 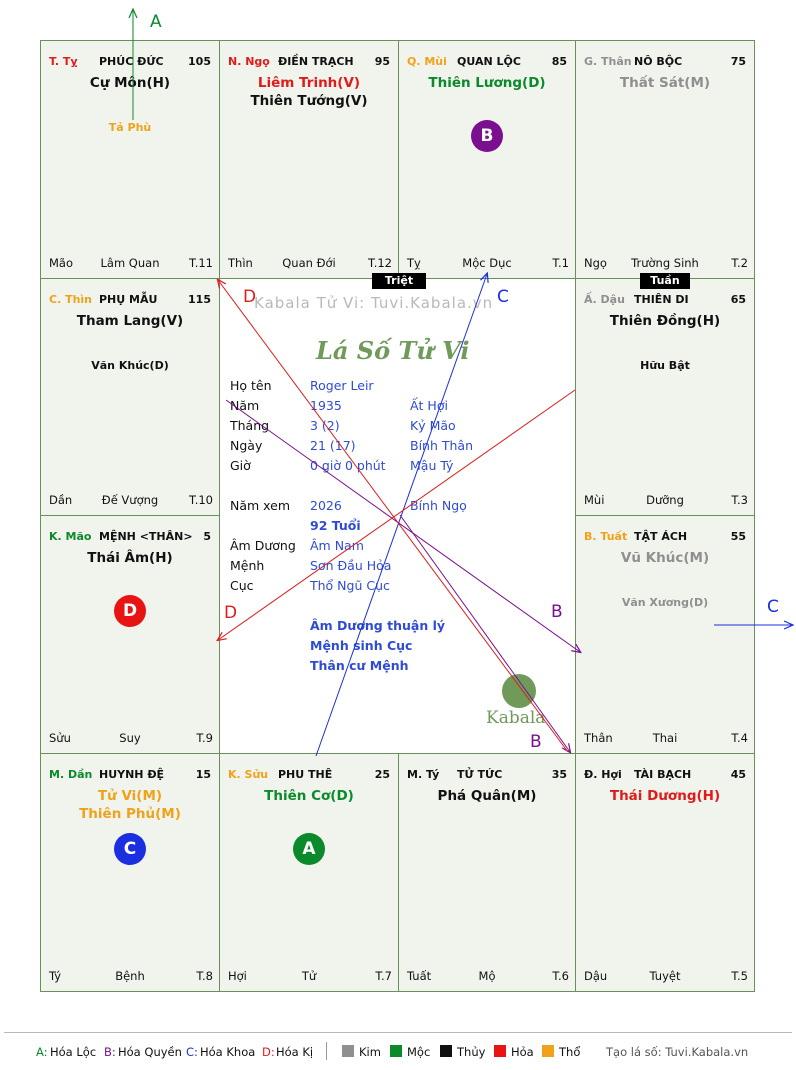 What do you see at coordinates (739, 500) in the screenshot?
I see `palace-foot-right: T.3` at bounding box center [739, 500].